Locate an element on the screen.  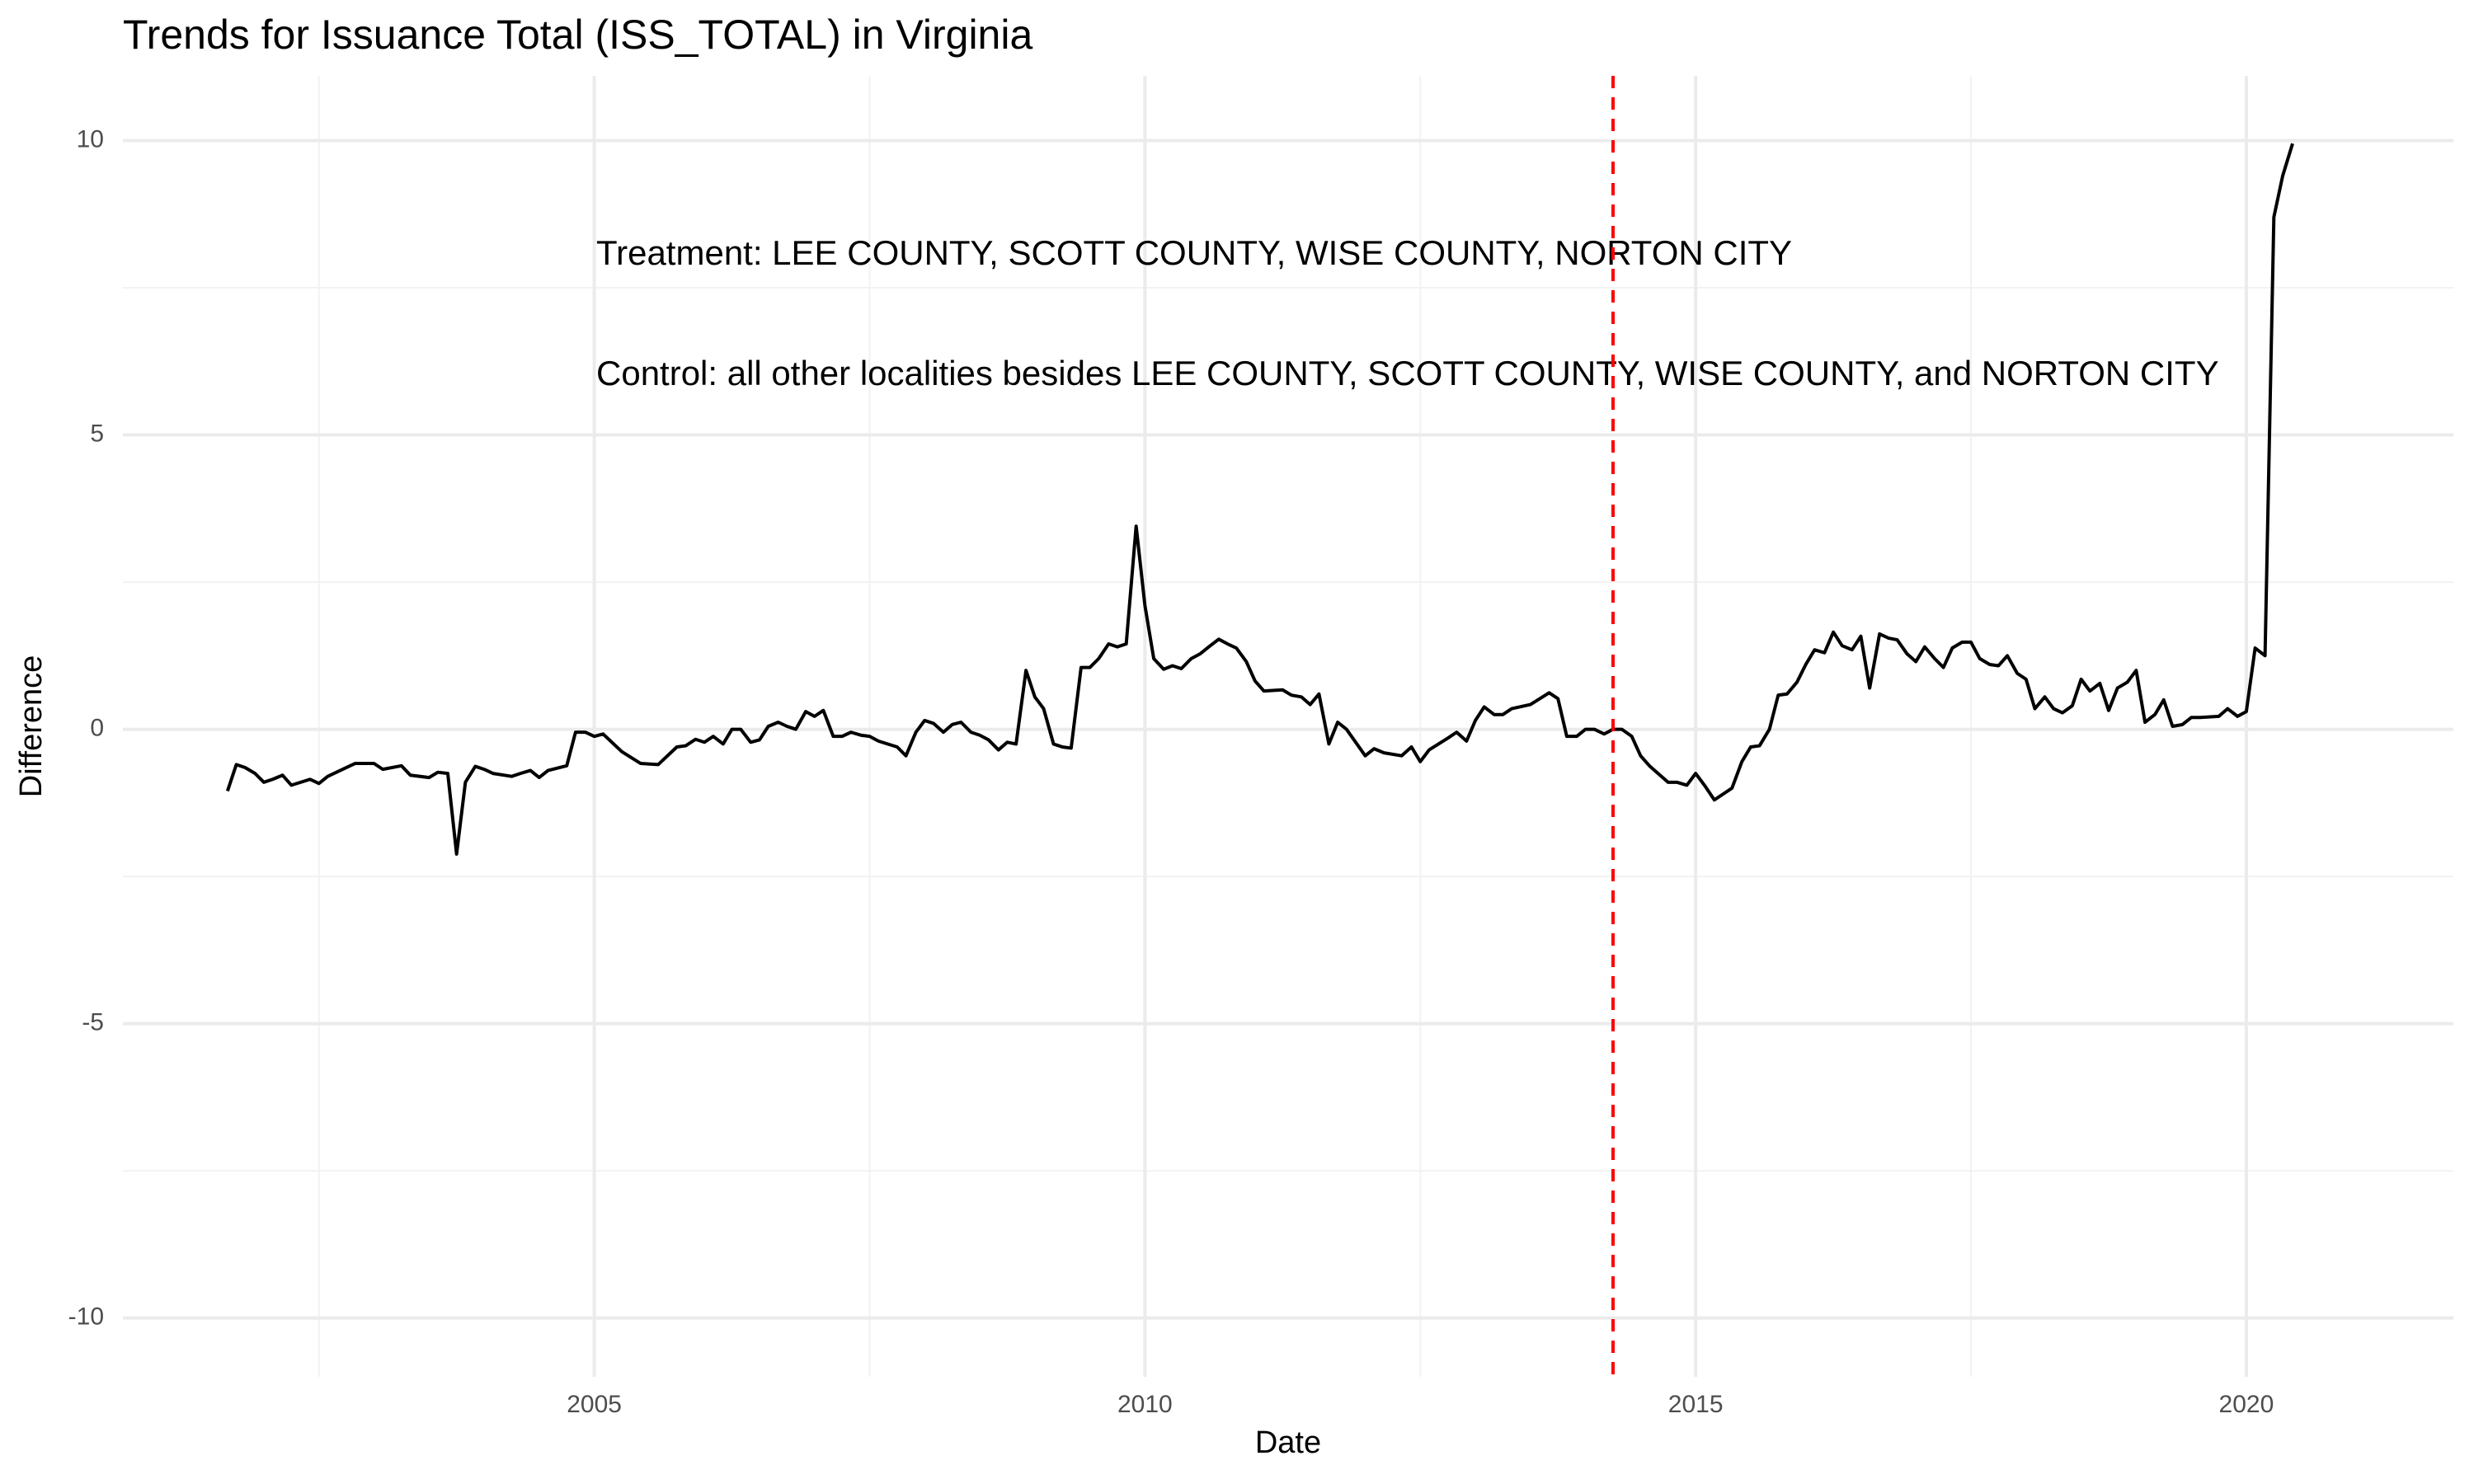
x-axis-title: Date is located at coordinates (1288, 1442).